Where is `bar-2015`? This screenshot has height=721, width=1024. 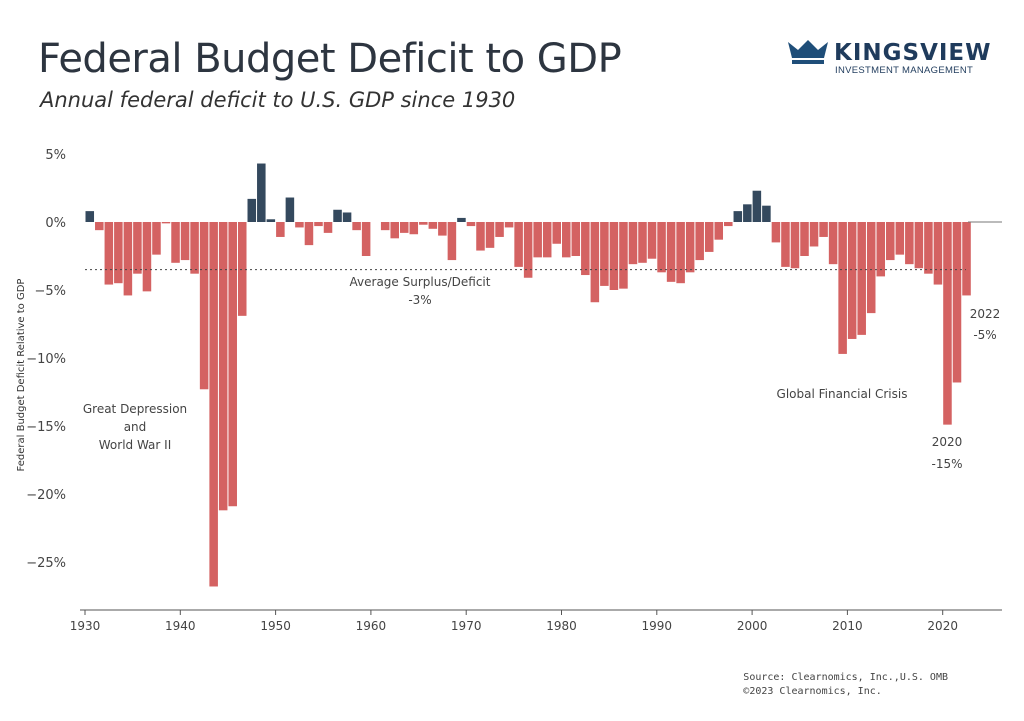
bar-2015 is located at coordinates (900, 238).